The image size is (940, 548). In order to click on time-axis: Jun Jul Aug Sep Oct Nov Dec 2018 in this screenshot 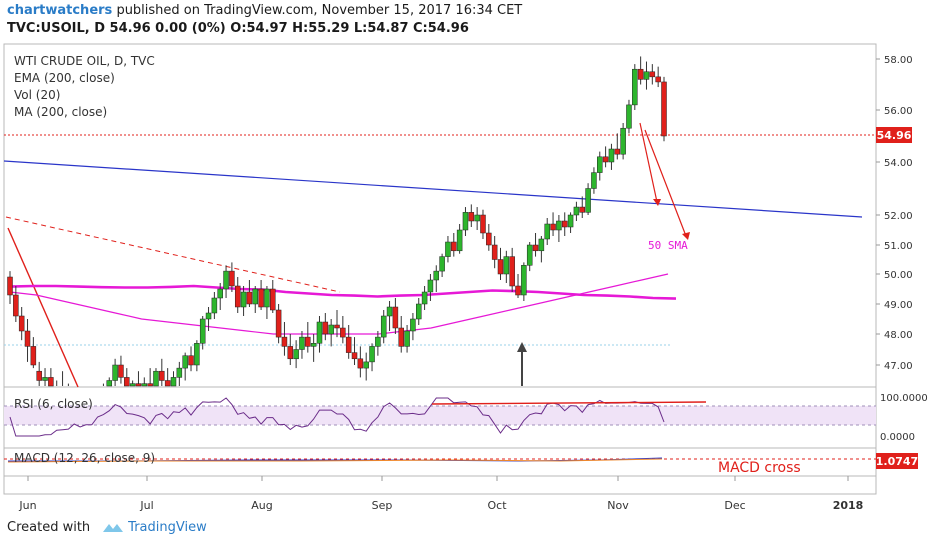, I will do `click(440, 494)`.